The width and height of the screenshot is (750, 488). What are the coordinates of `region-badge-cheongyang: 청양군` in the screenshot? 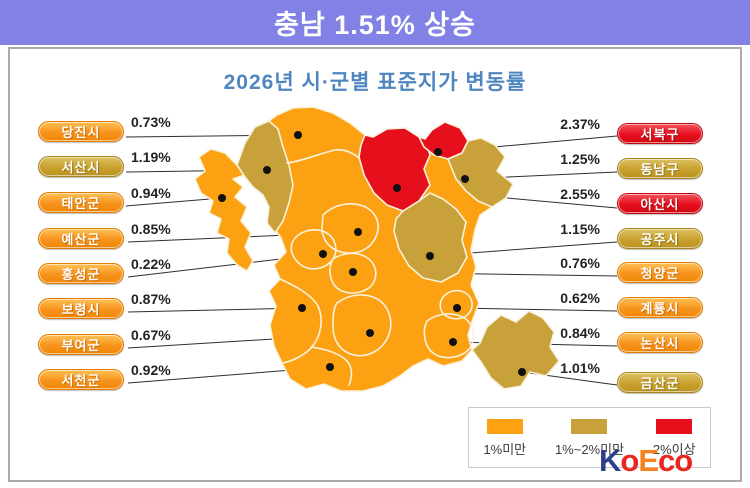 It's located at (660, 272).